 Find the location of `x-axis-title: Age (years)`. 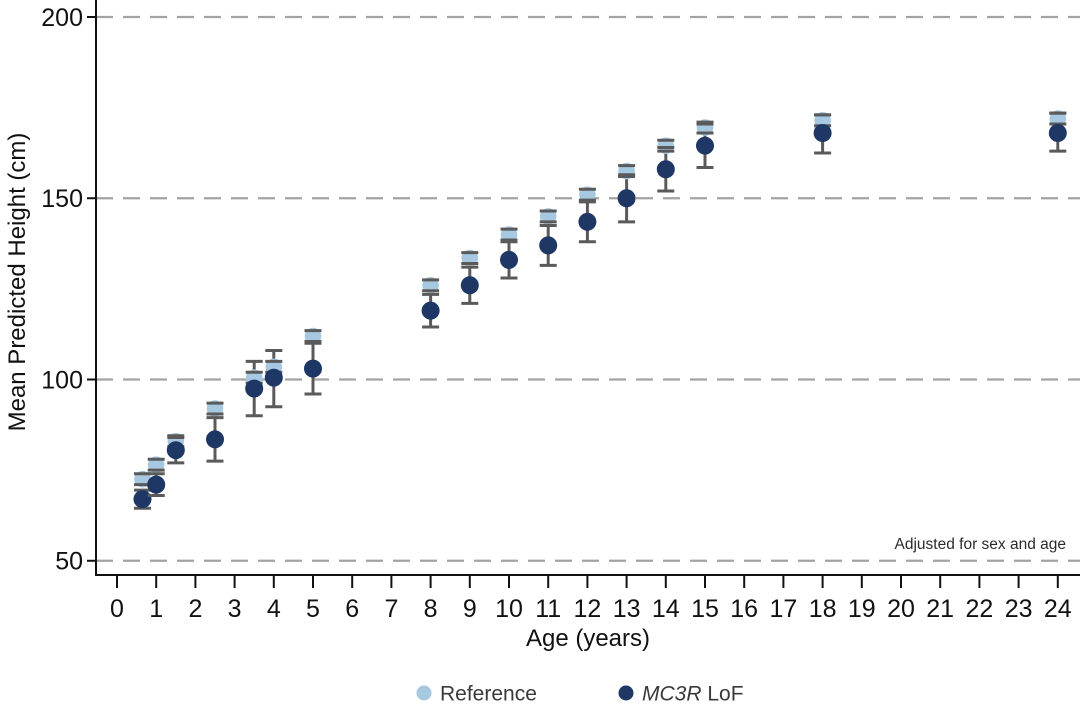

x-axis-title: Age (years) is located at coordinates (588, 638).